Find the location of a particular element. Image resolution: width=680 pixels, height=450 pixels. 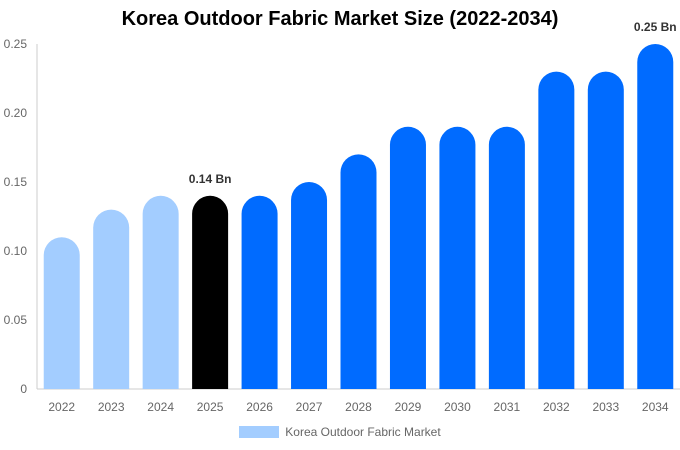

x-tick-label: 2029 is located at coordinates (408, 407).